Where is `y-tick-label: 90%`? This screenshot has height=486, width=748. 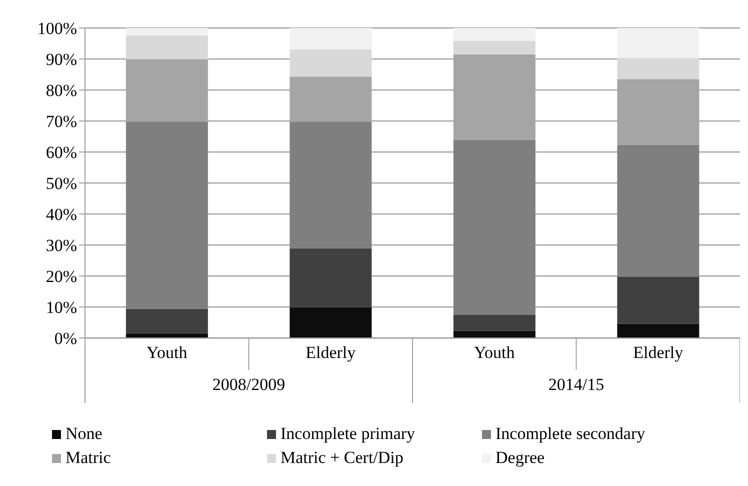 y-tick-label: 90% is located at coordinates (61, 60).